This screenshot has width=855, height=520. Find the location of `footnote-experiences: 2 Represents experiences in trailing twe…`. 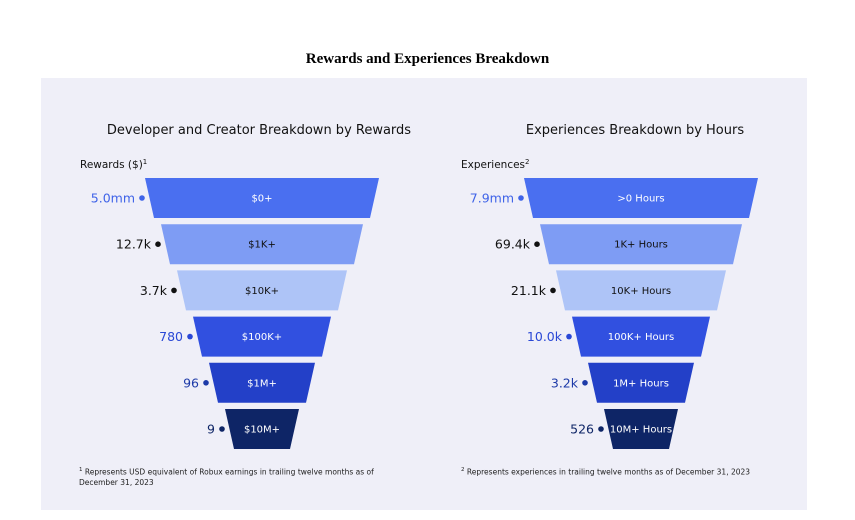

footnote-experiences: 2 Represents experiences in trailing twe… is located at coordinates (621, 471).